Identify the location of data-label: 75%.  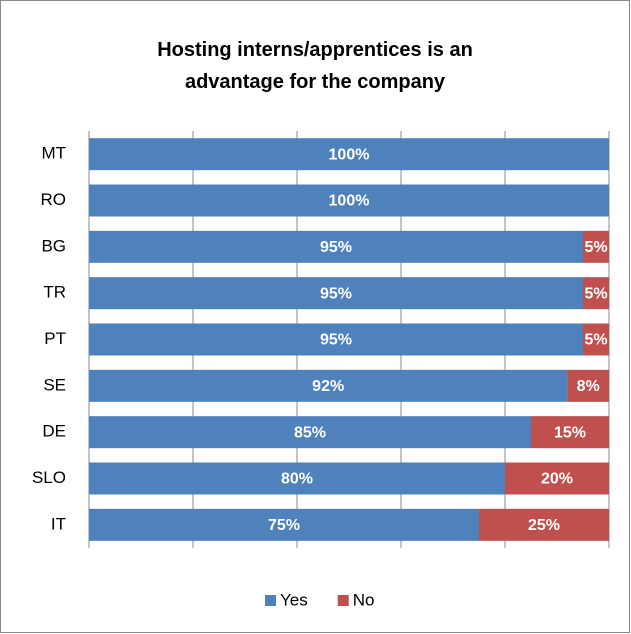
(284, 525).